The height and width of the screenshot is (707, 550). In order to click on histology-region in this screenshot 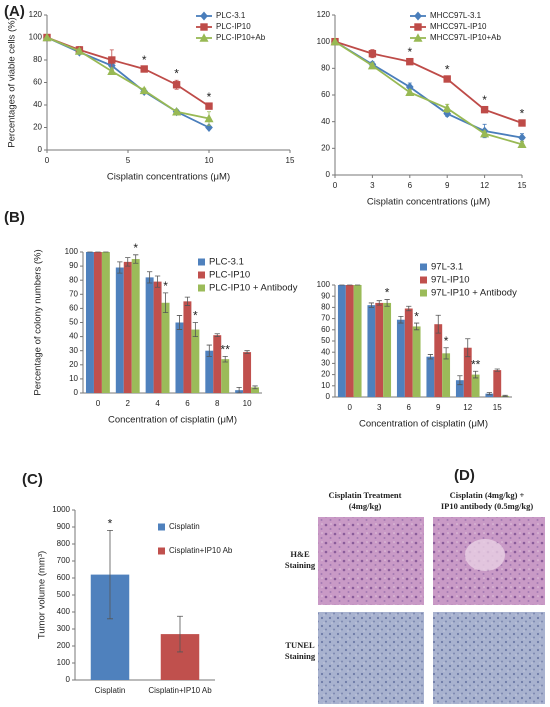, I will do `click(485, 555)`.